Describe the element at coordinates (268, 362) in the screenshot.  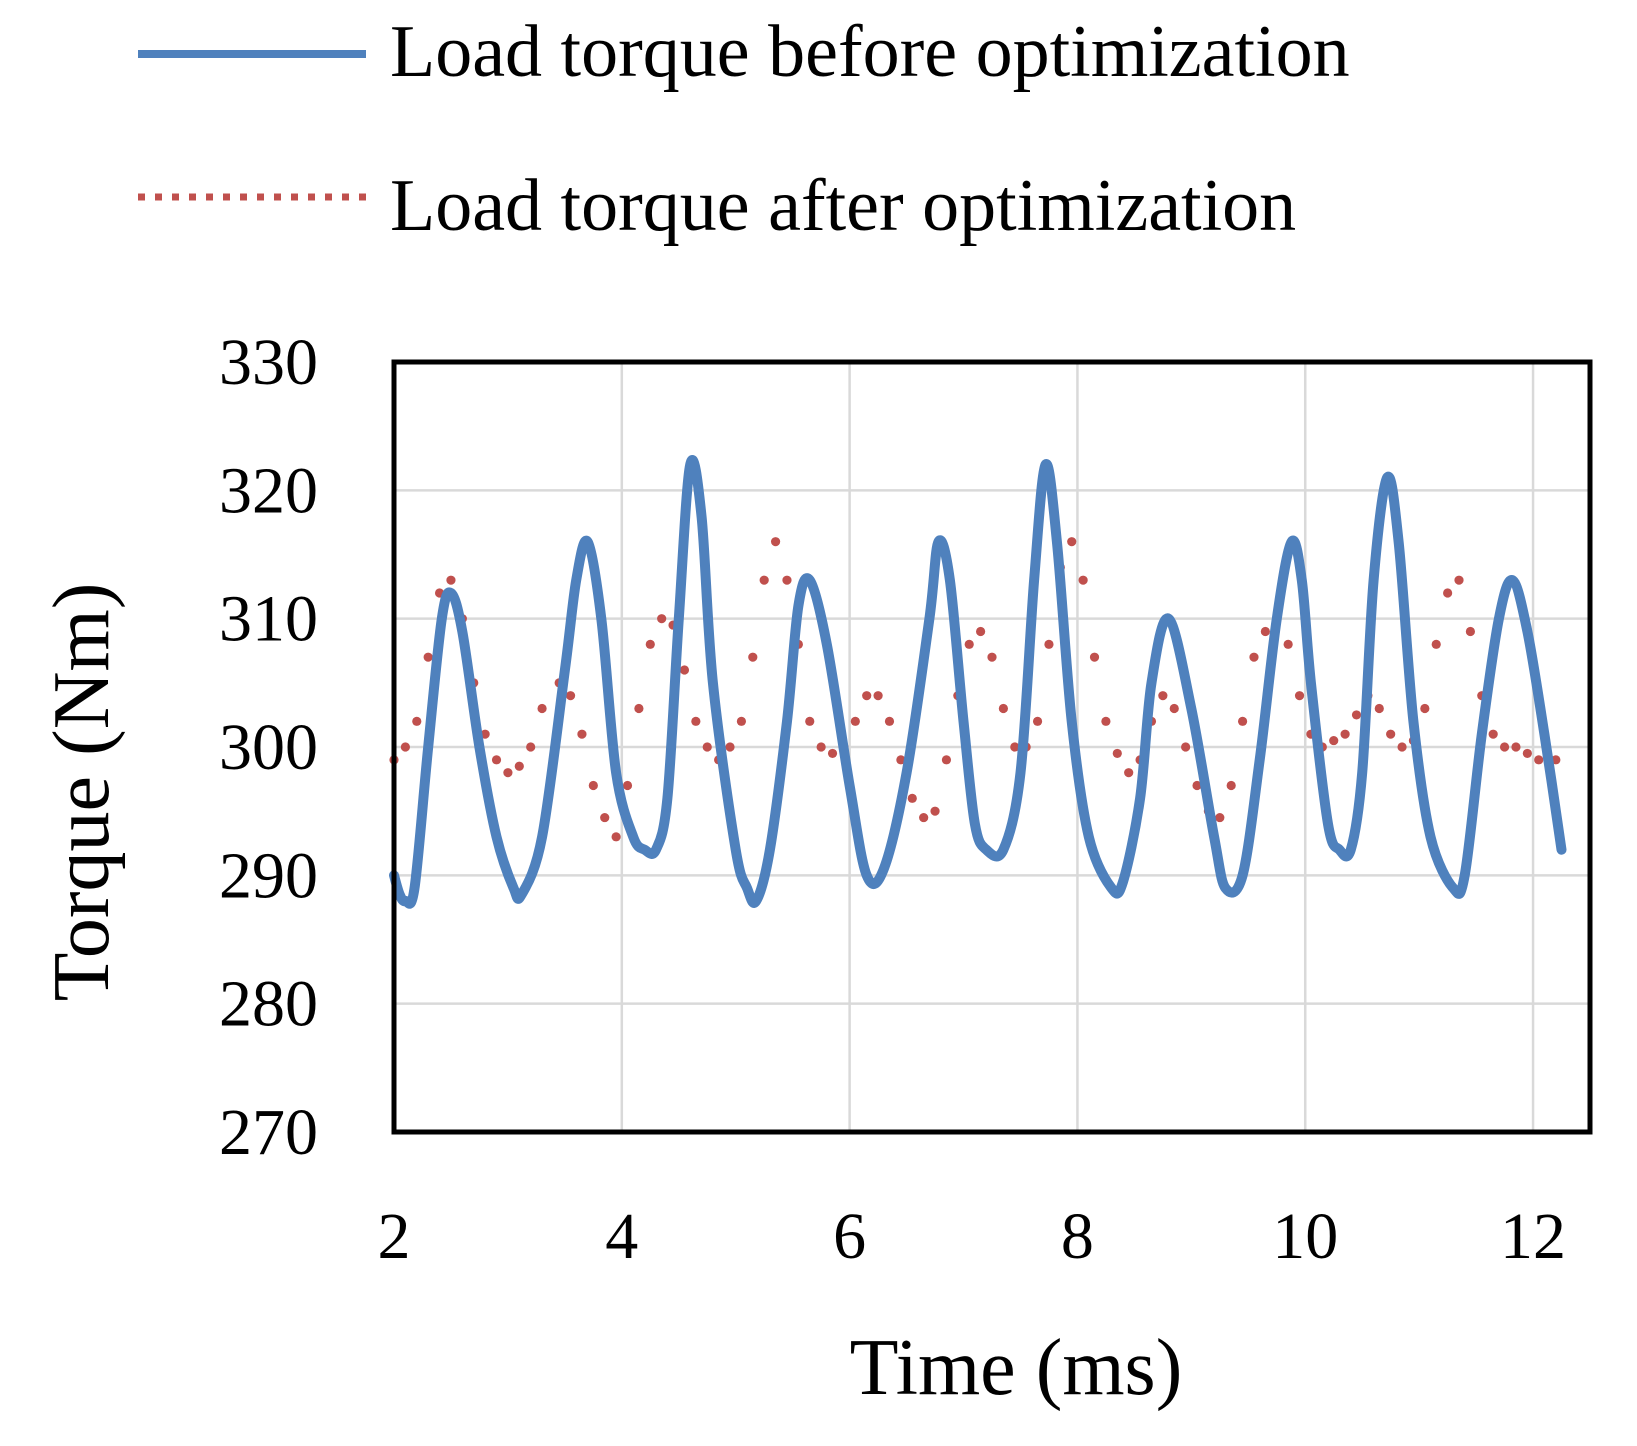
I see `y-tick-label-330: 330` at that location.